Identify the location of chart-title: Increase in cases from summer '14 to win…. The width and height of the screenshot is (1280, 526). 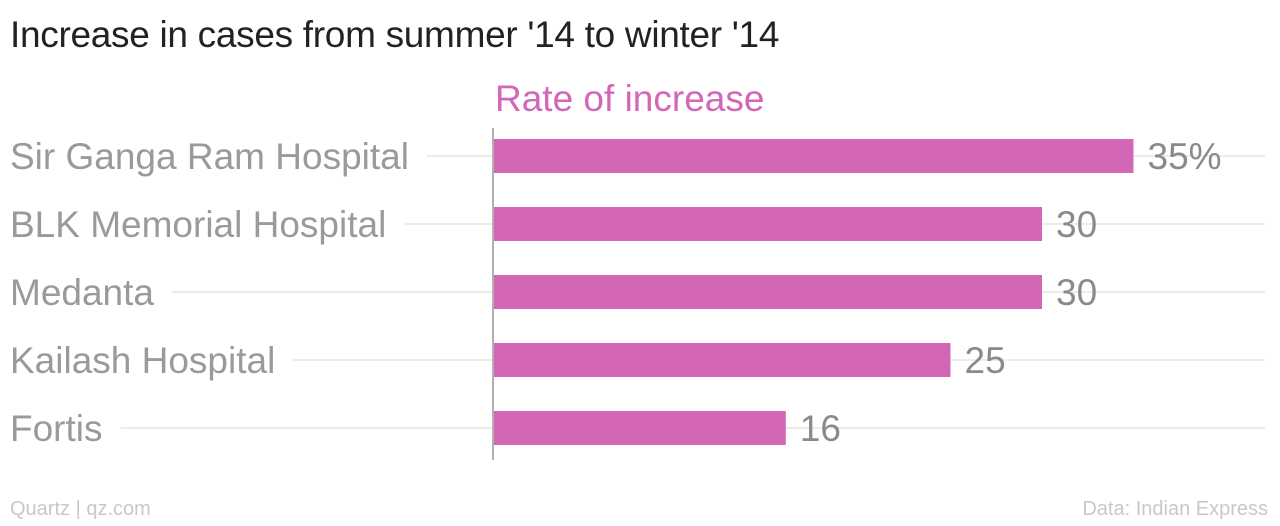
(395, 34).